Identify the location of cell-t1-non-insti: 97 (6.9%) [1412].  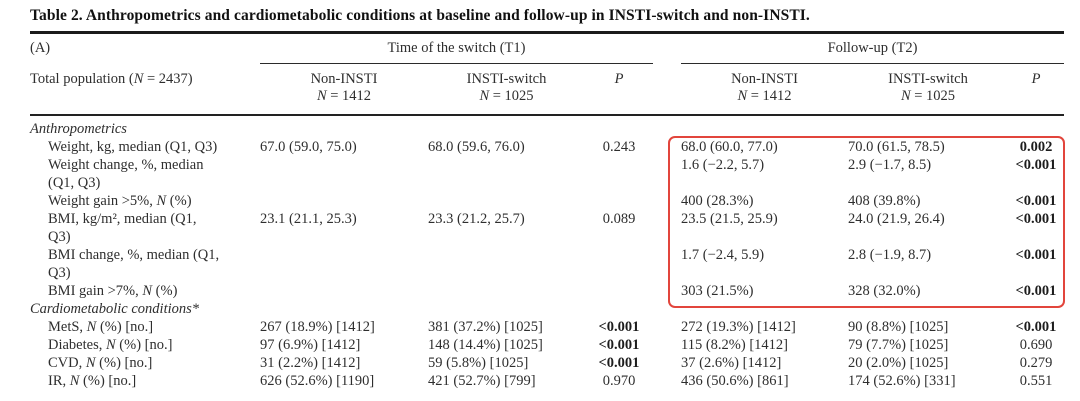
(310, 345).